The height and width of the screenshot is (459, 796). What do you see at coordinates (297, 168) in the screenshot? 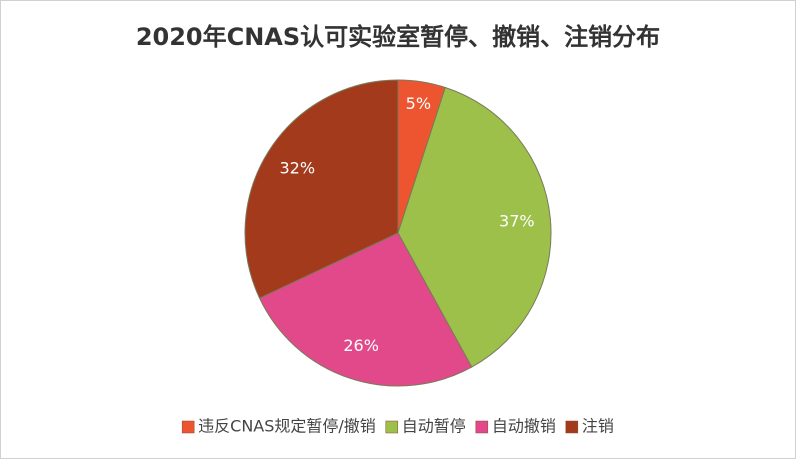
I see `data-label: 32%` at bounding box center [297, 168].